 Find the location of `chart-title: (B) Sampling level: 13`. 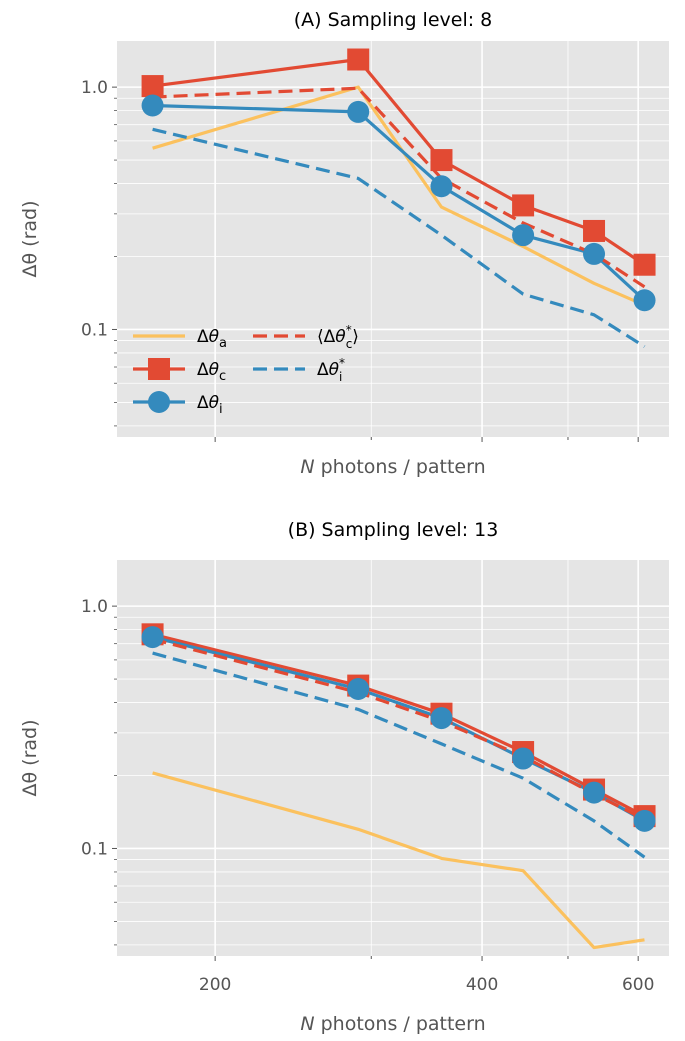

chart-title: (B) Sampling level: 13 is located at coordinates (393, 530).